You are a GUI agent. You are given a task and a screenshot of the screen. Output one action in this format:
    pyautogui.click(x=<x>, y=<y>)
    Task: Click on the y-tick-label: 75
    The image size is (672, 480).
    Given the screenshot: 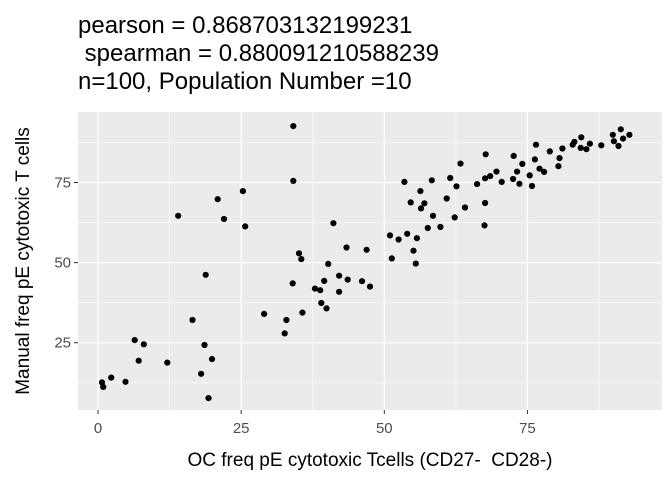 What is the action you would take?
    pyautogui.click(x=62, y=182)
    